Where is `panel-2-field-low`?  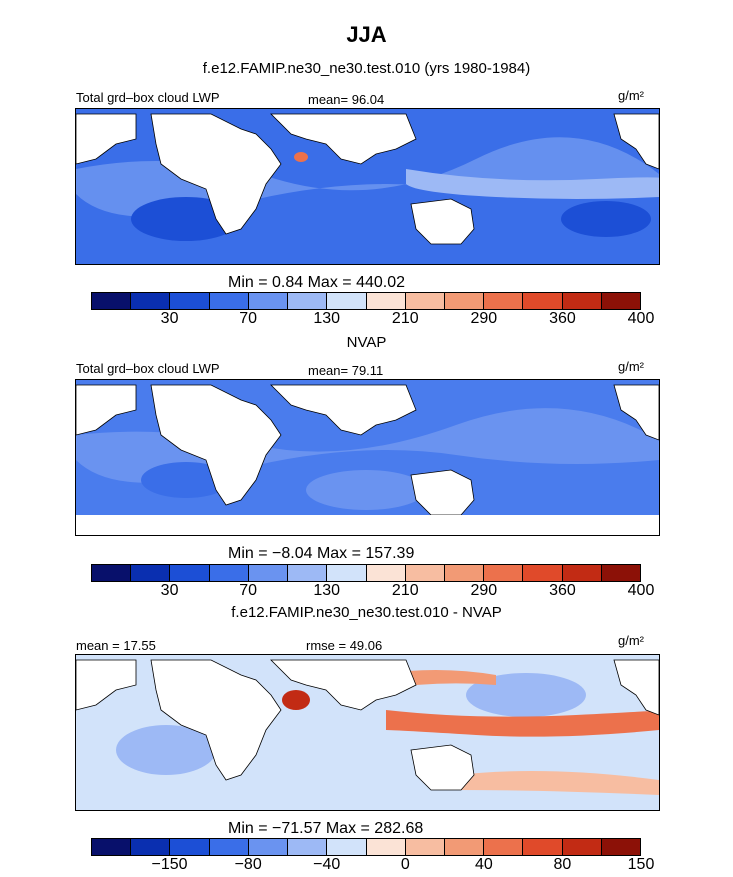
panel-2-field-low is located at coordinates (186, 480).